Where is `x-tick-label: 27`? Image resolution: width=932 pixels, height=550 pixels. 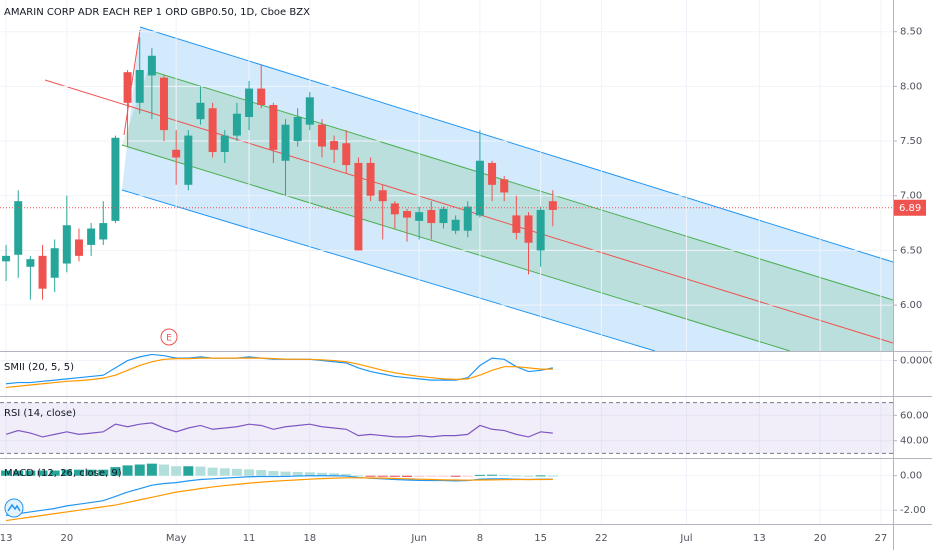 x-tick-label: 27 is located at coordinates (880, 538).